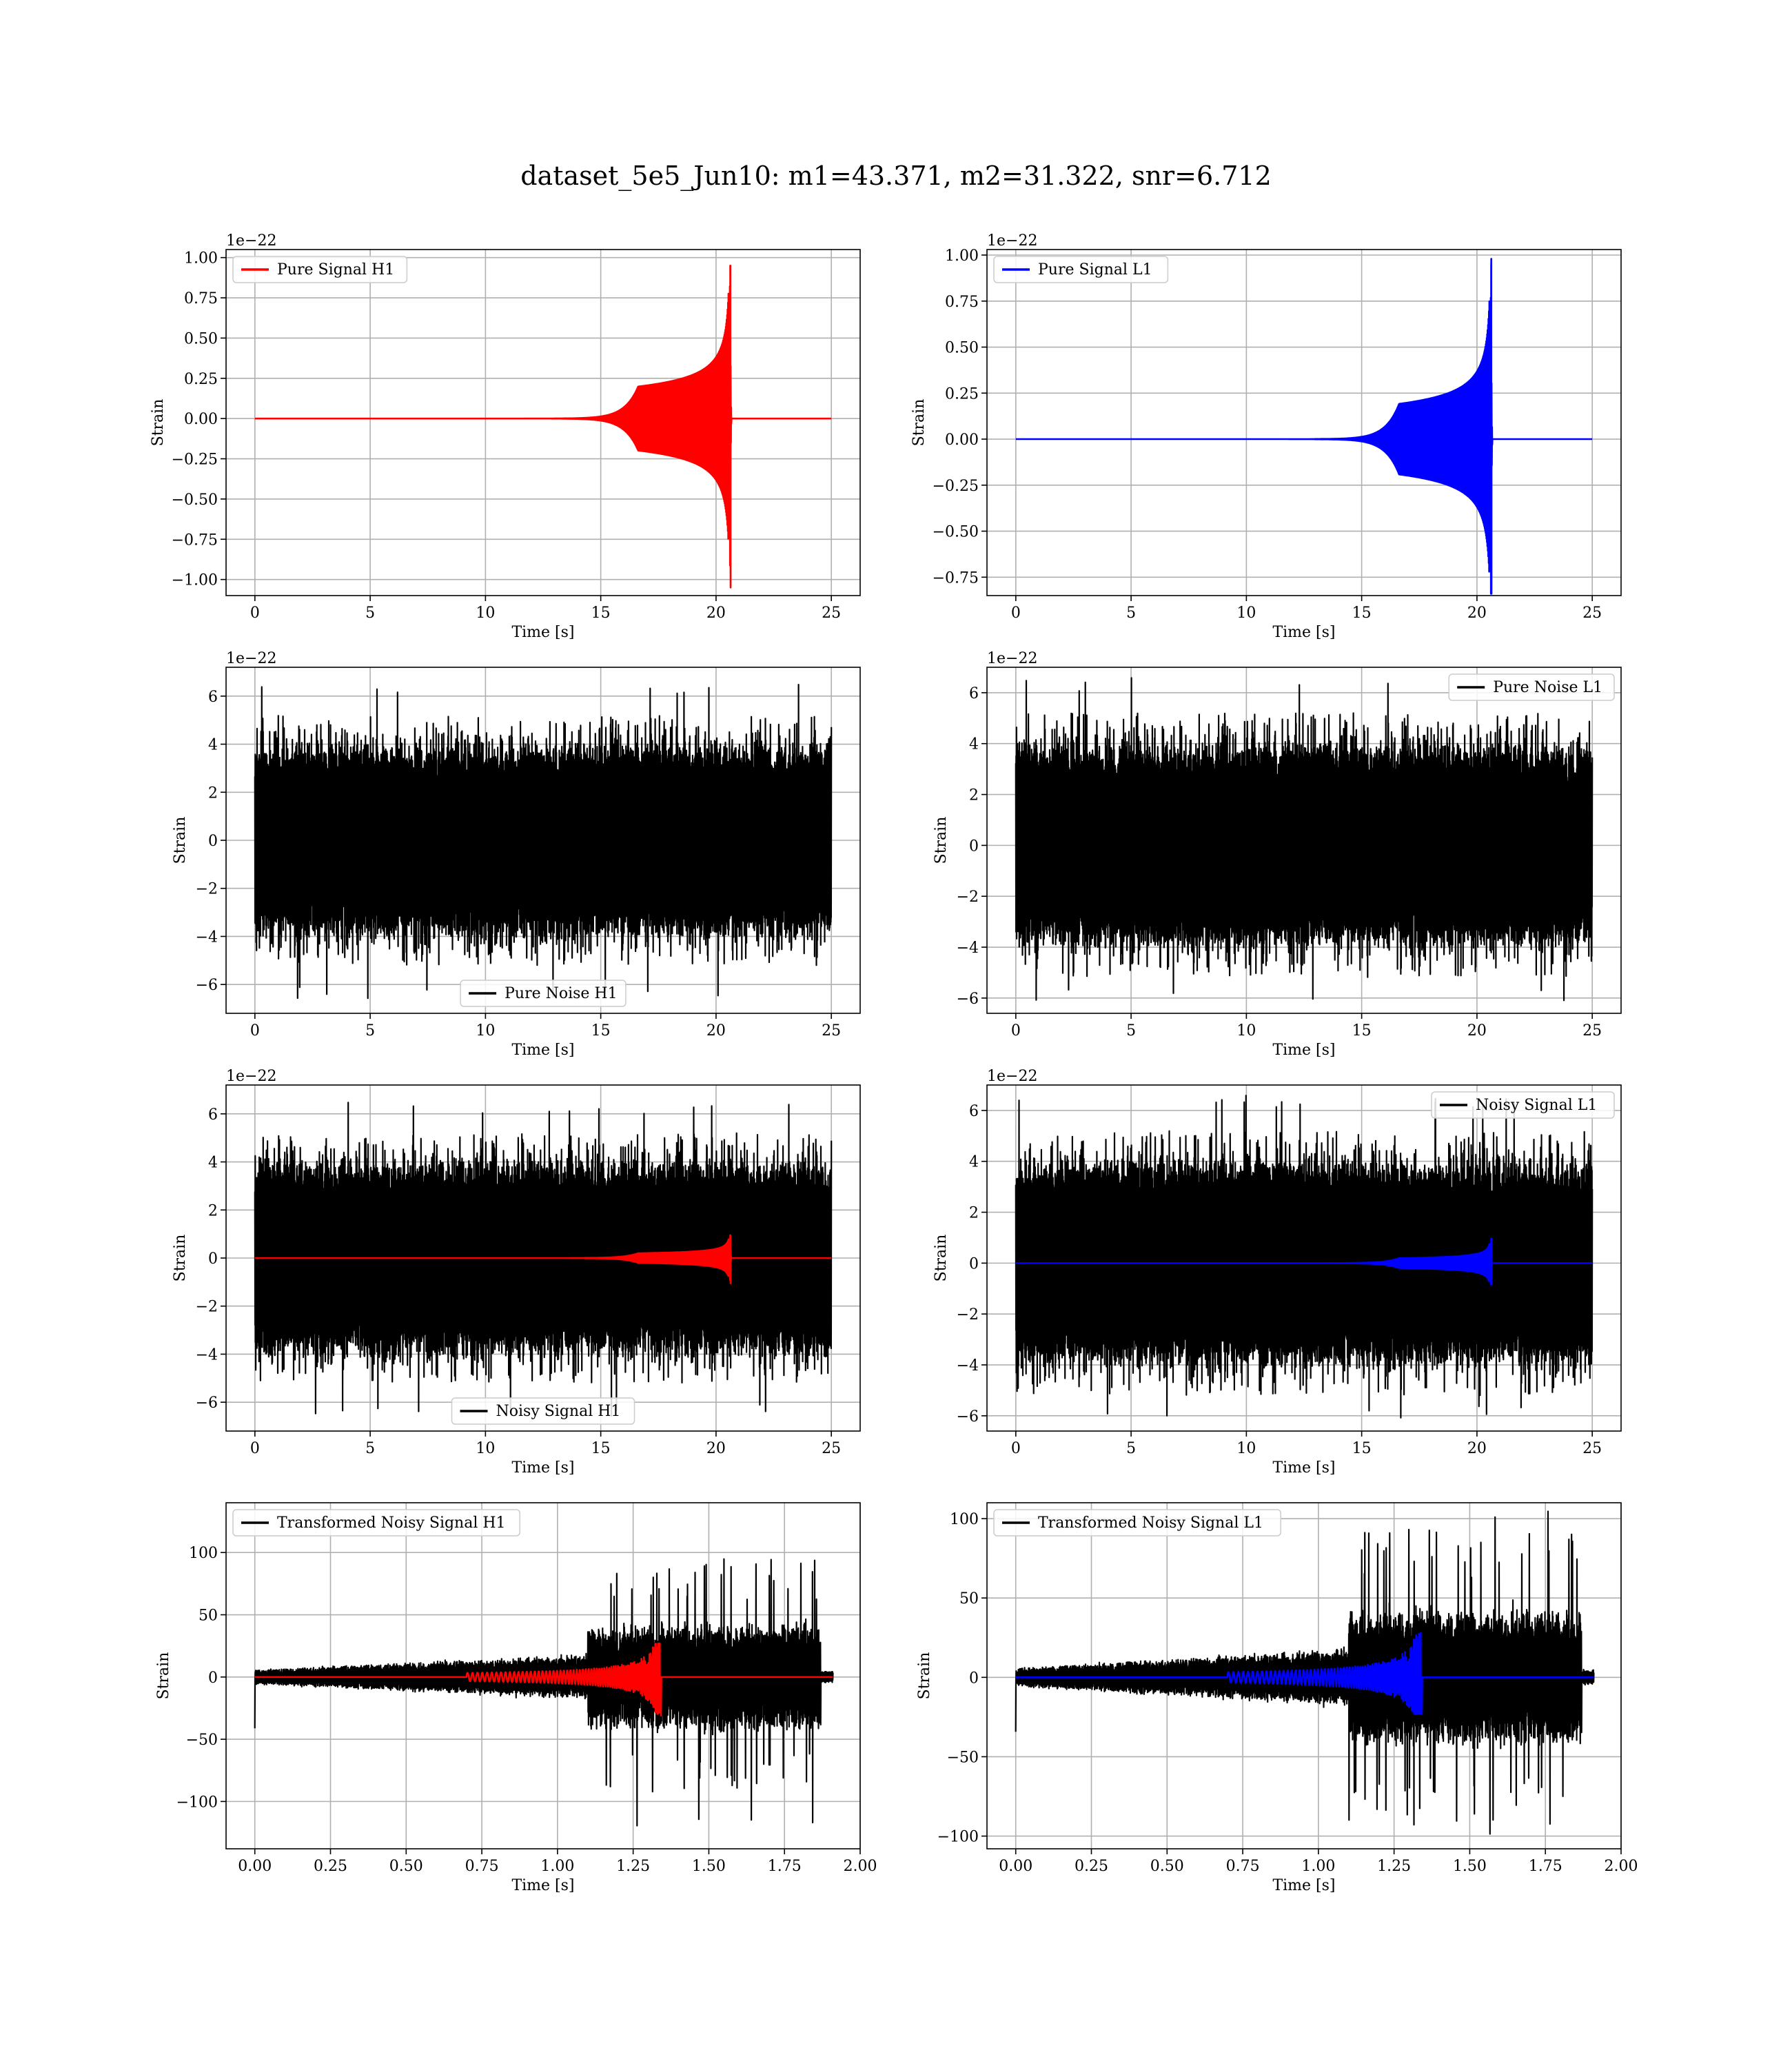  I want to click on legend-label: Pure Noise H1, so click(561, 993).